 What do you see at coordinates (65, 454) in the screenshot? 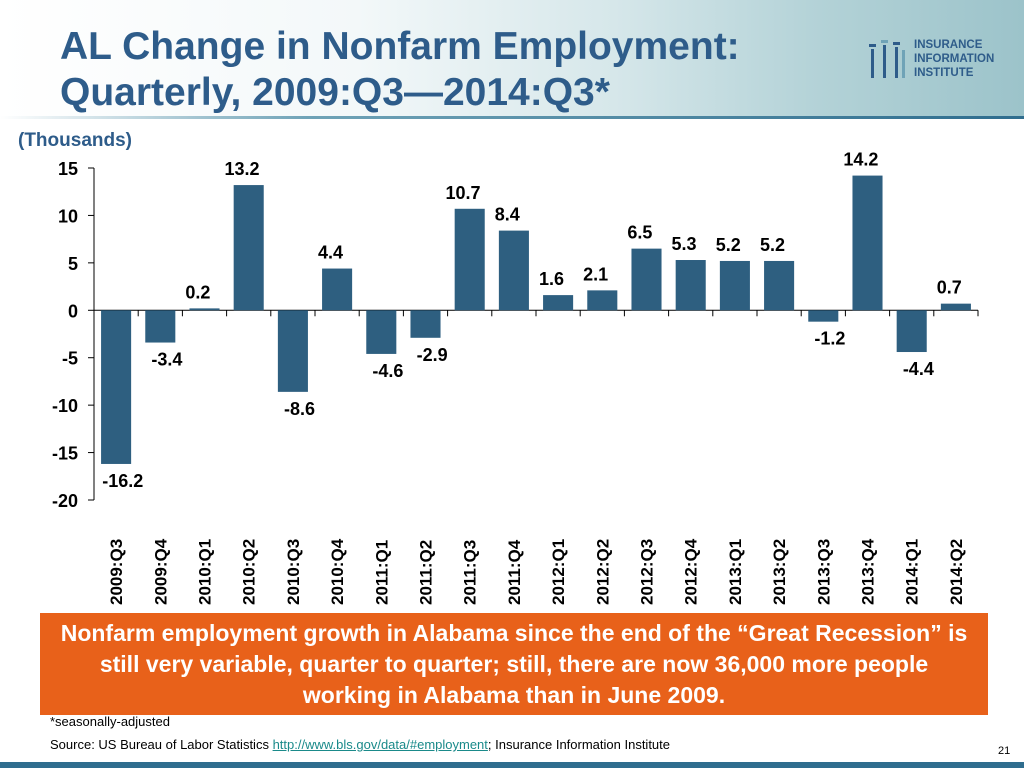
I see `y-tick-label: -15` at bounding box center [65, 454].